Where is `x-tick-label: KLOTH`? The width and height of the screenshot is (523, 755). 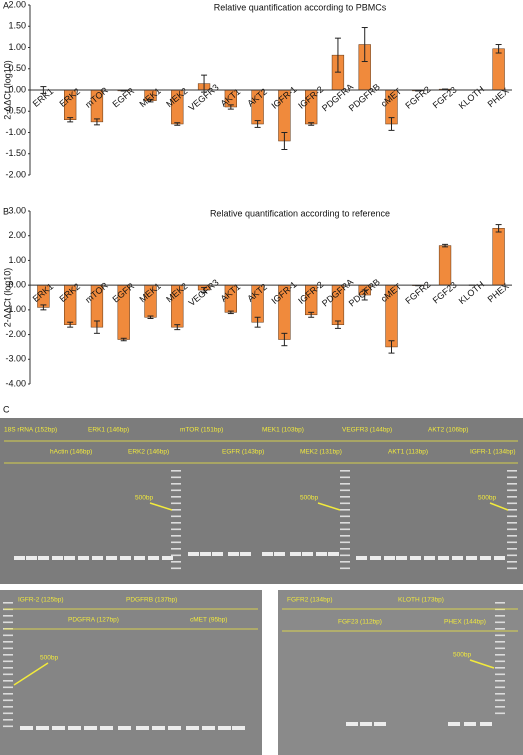
x-tick-label: KLOTH is located at coordinates (471, 292).